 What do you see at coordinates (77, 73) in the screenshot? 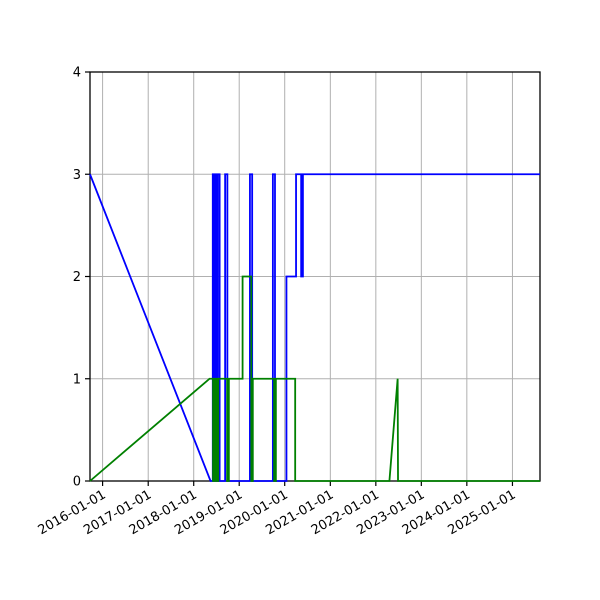
I see `y-tick-label: 4` at bounding box center [77, 73].